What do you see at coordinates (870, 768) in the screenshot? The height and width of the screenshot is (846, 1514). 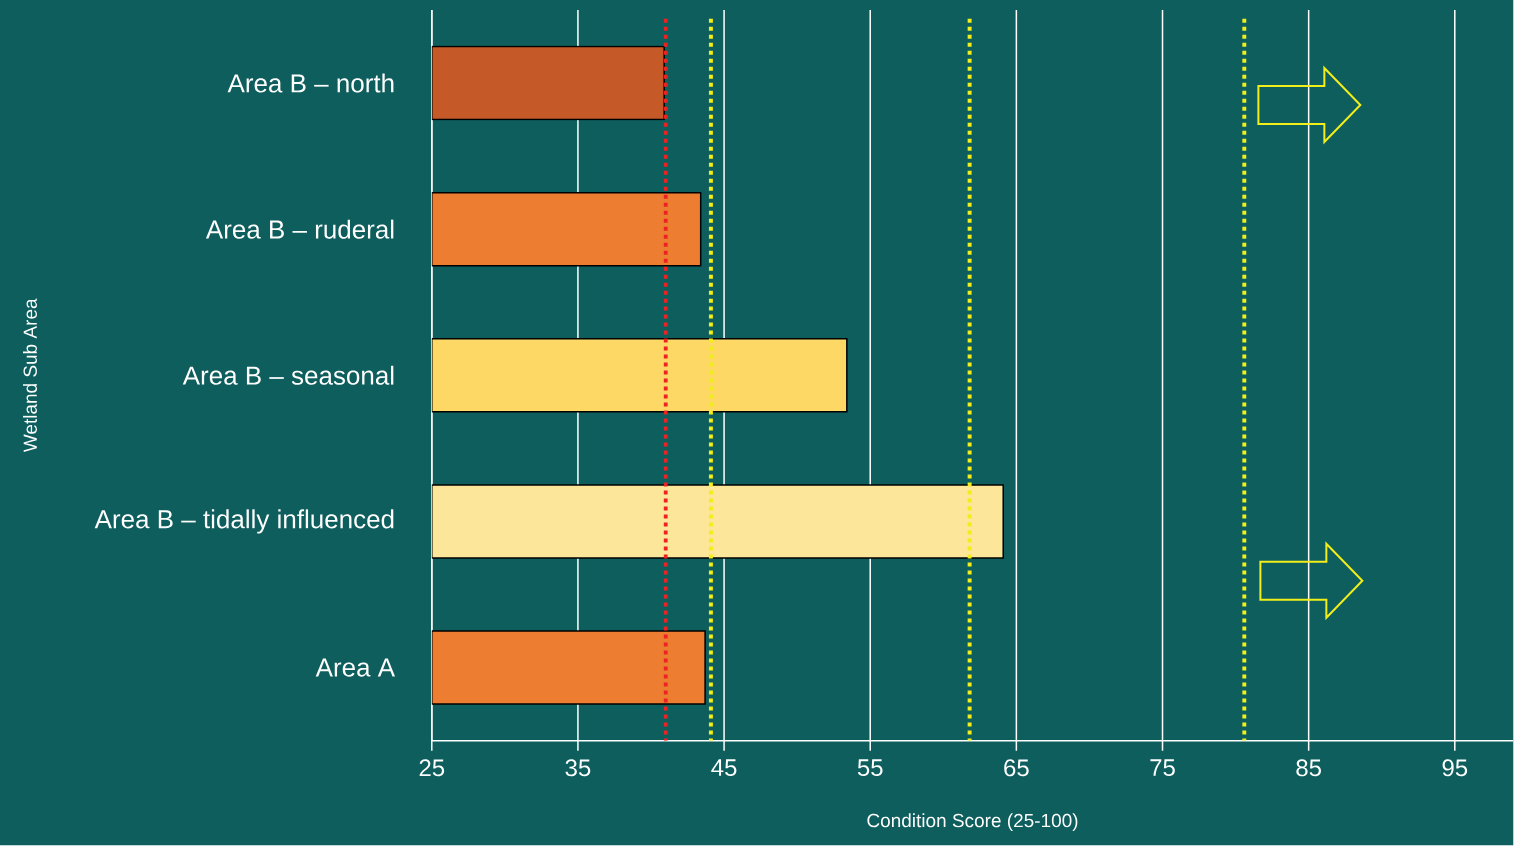 I see `x-tick-label: 55` at bounding box center [870, 768].